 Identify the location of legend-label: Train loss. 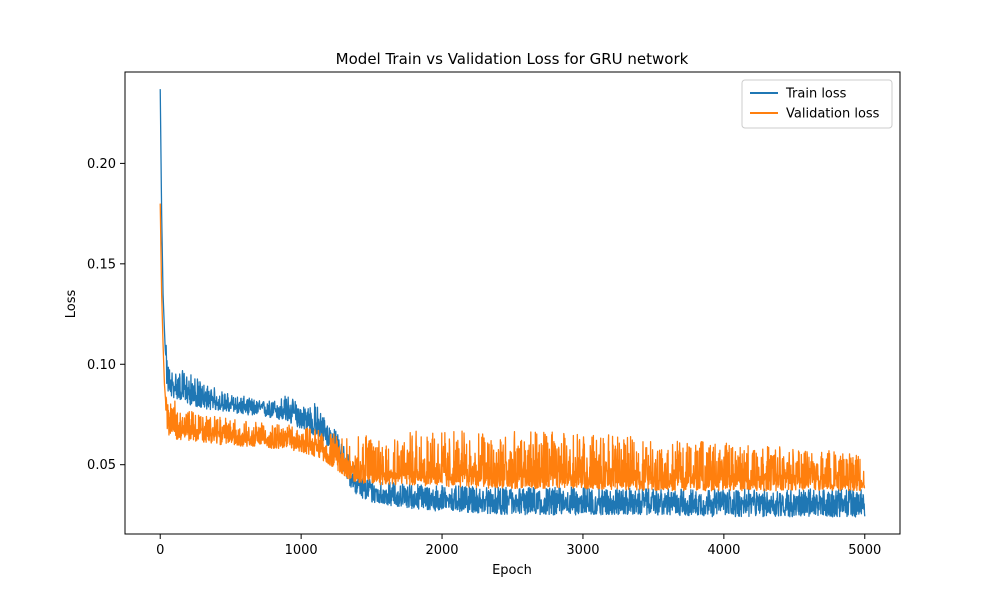
(816, 94).